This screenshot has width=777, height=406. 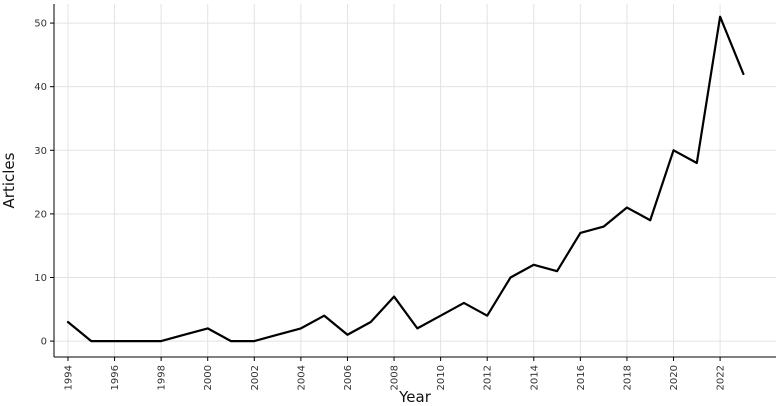 I want to click on y-tick-label: 30, so click(x=40, y=151).